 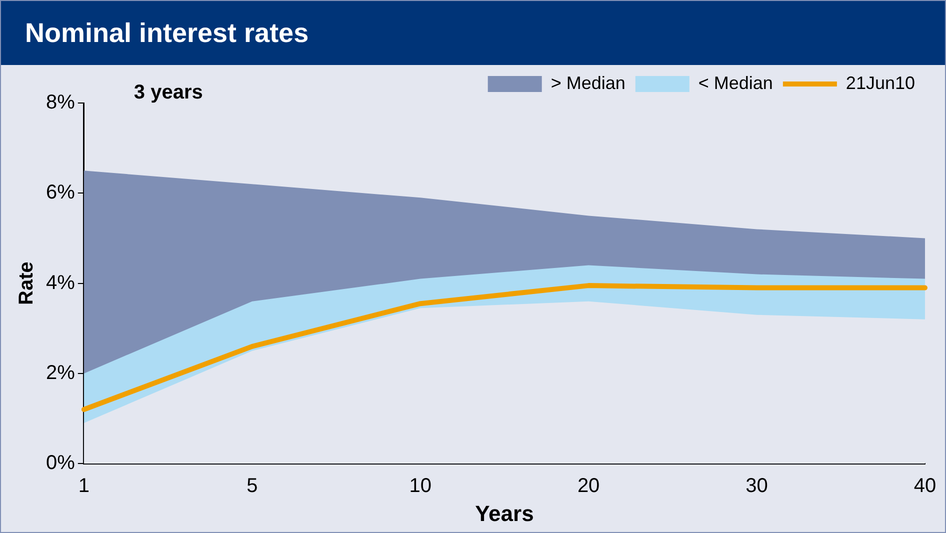 I want to click on y-tick-label: 6%, so click(x=61, y=193).